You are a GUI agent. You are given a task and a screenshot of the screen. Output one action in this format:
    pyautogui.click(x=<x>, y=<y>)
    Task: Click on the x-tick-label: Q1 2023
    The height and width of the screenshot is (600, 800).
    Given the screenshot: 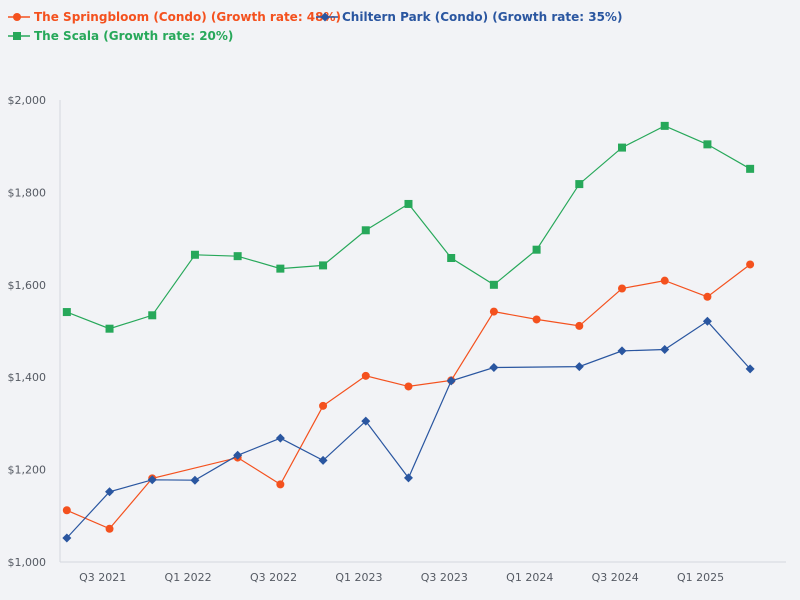 What is the action you would take?
    pyautogui.click(x=358, y=577)
    